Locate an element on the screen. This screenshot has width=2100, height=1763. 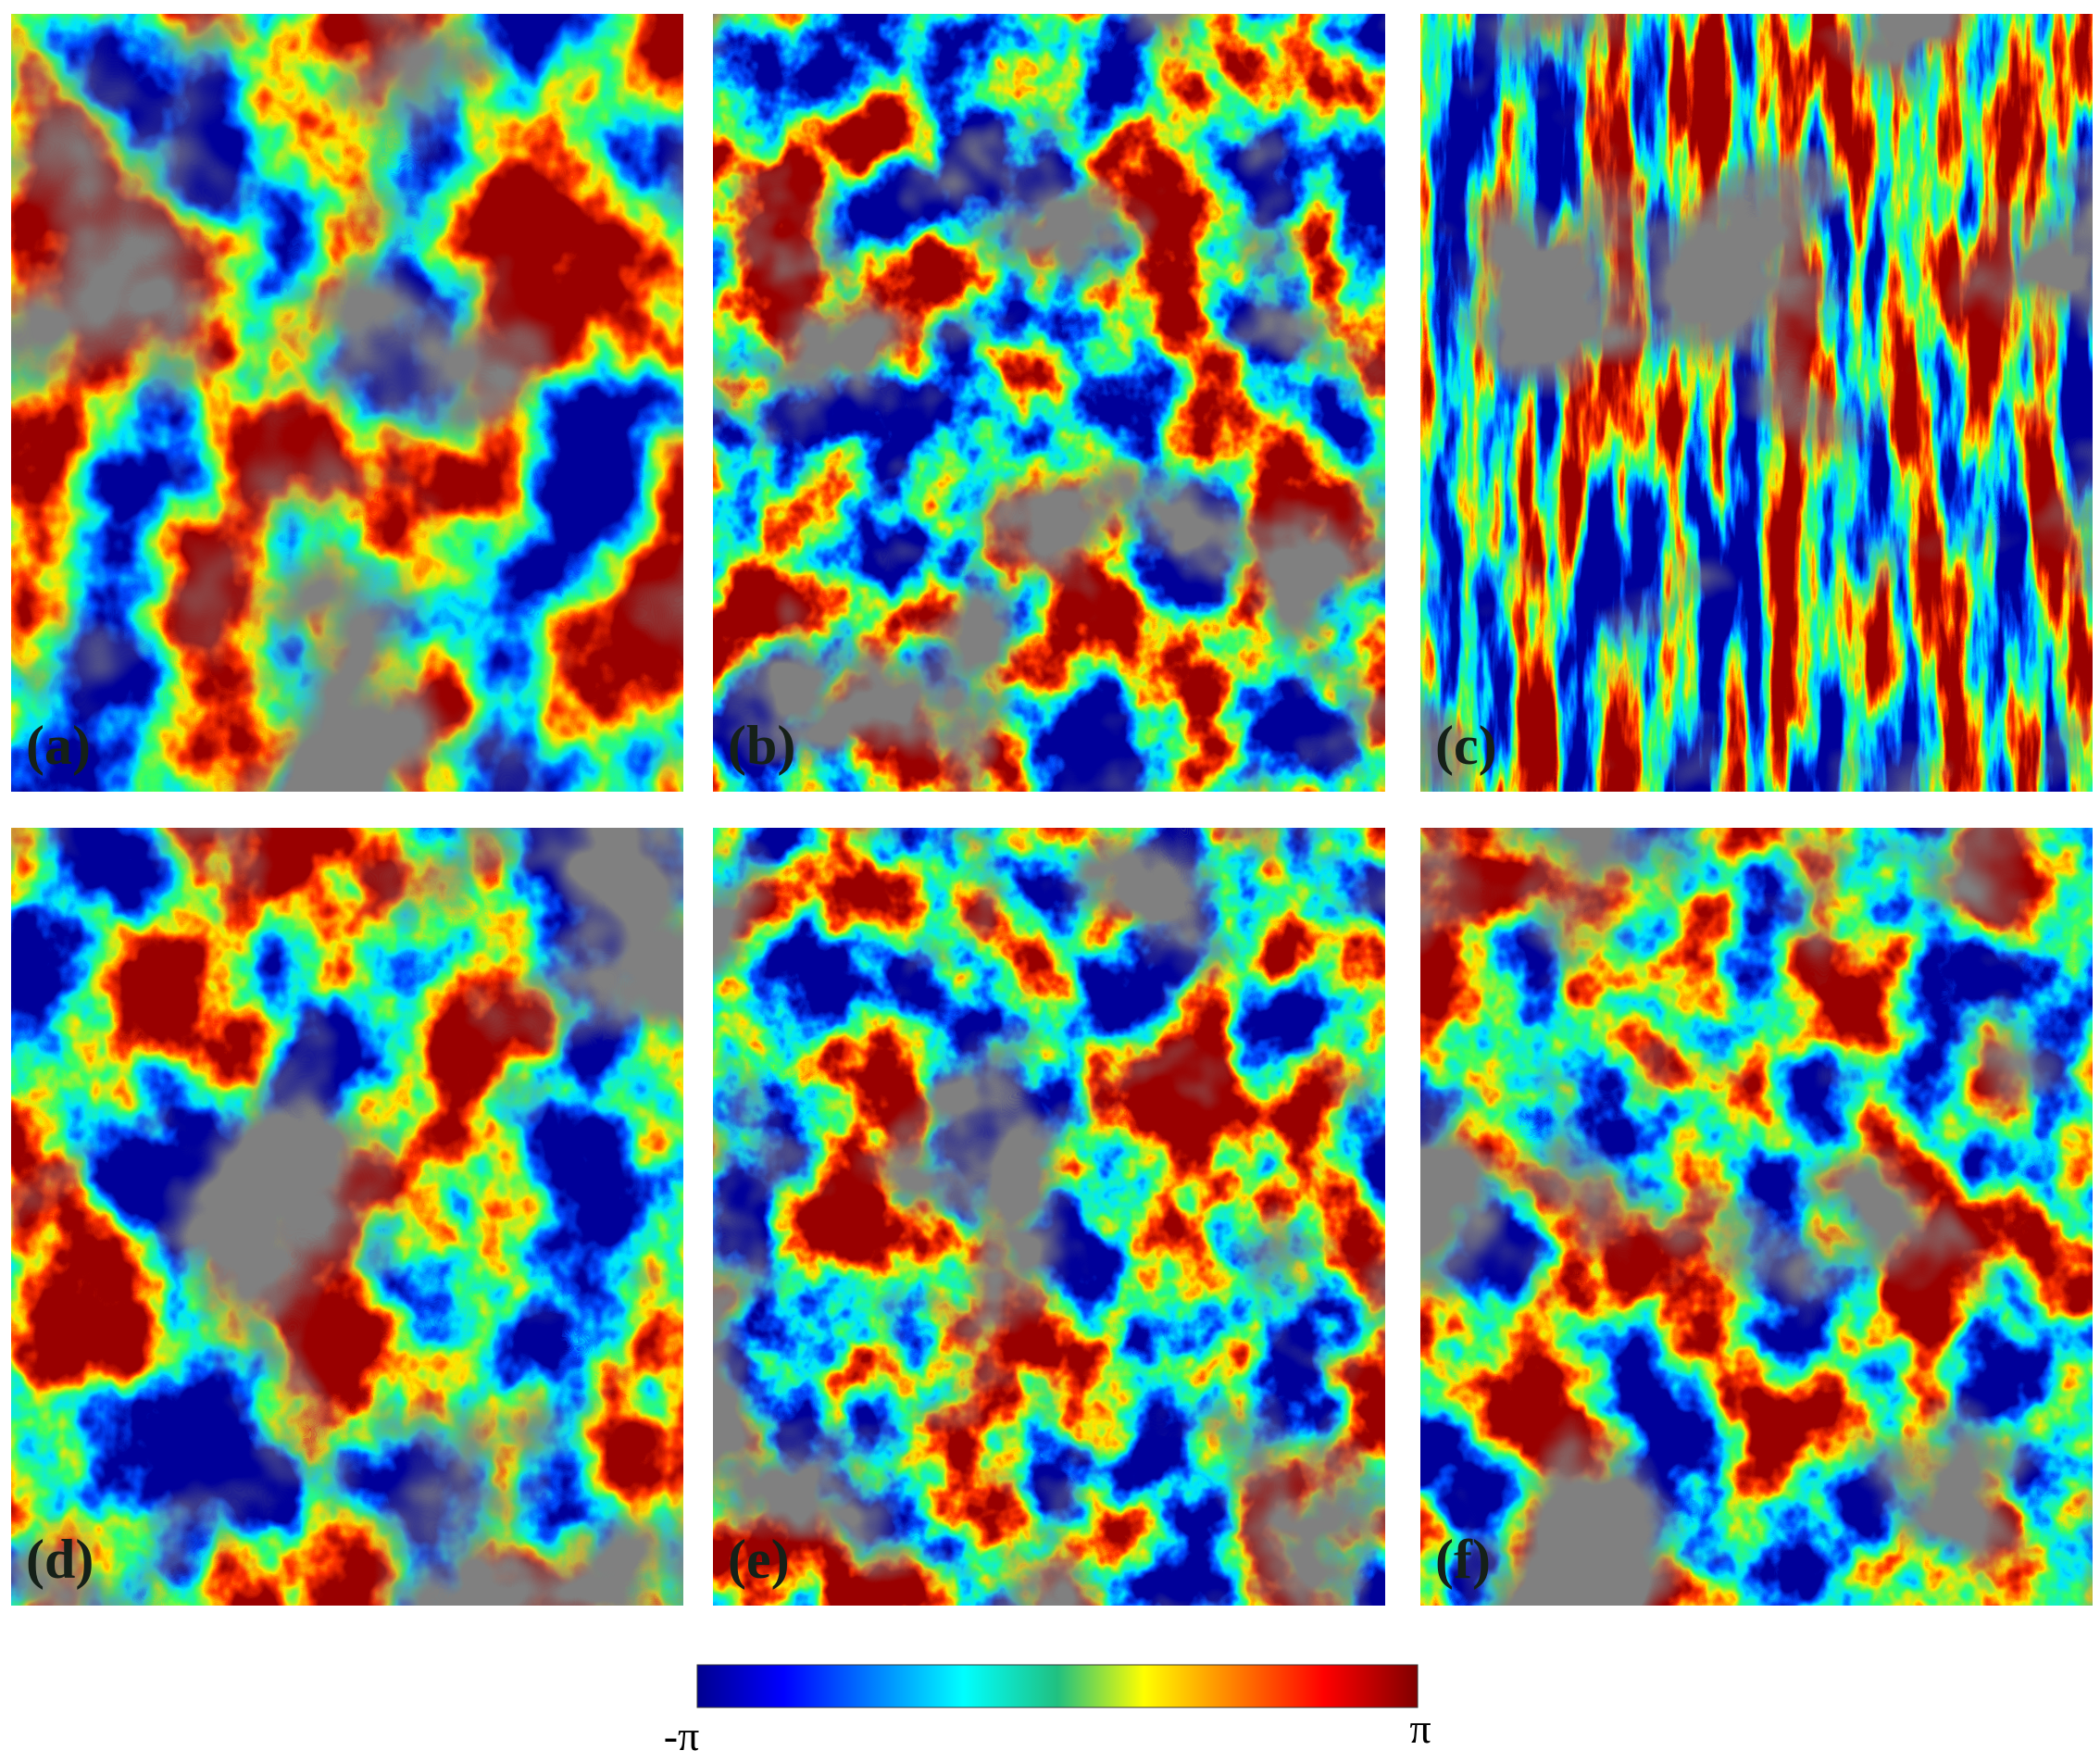
colorbar is located at coordinates (1058, 1686).